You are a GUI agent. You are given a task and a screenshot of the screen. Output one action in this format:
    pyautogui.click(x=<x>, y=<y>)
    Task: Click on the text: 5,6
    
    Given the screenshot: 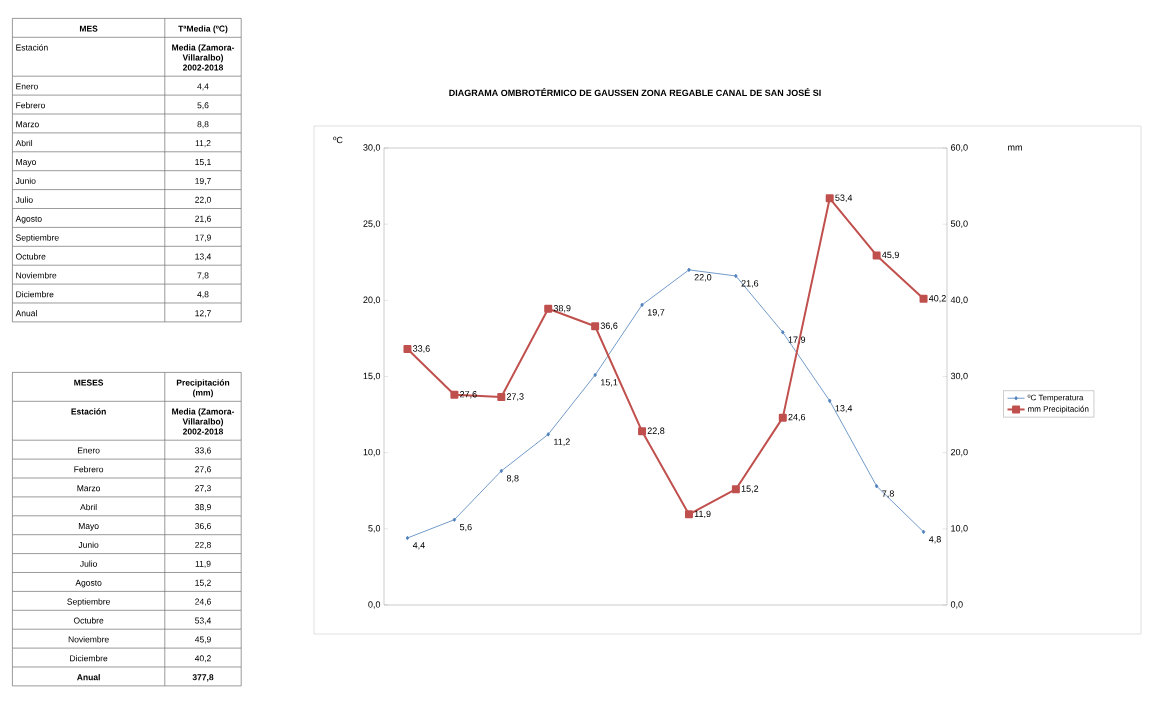 What is the action you would take?
    pyautogui.click(x=203, y=106)
    